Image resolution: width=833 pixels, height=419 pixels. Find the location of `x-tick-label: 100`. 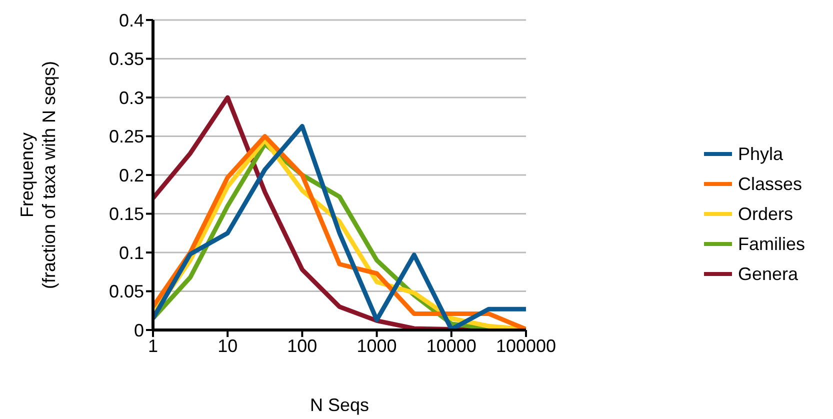

x-tick-label: 100 is located at coordinates (302, 346).